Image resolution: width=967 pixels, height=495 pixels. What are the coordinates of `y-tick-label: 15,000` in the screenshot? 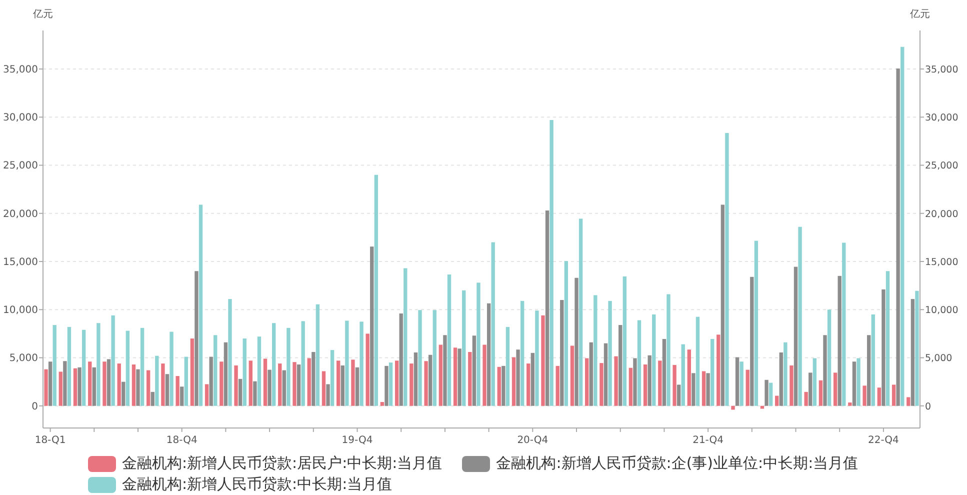 It's located at (20, 262).